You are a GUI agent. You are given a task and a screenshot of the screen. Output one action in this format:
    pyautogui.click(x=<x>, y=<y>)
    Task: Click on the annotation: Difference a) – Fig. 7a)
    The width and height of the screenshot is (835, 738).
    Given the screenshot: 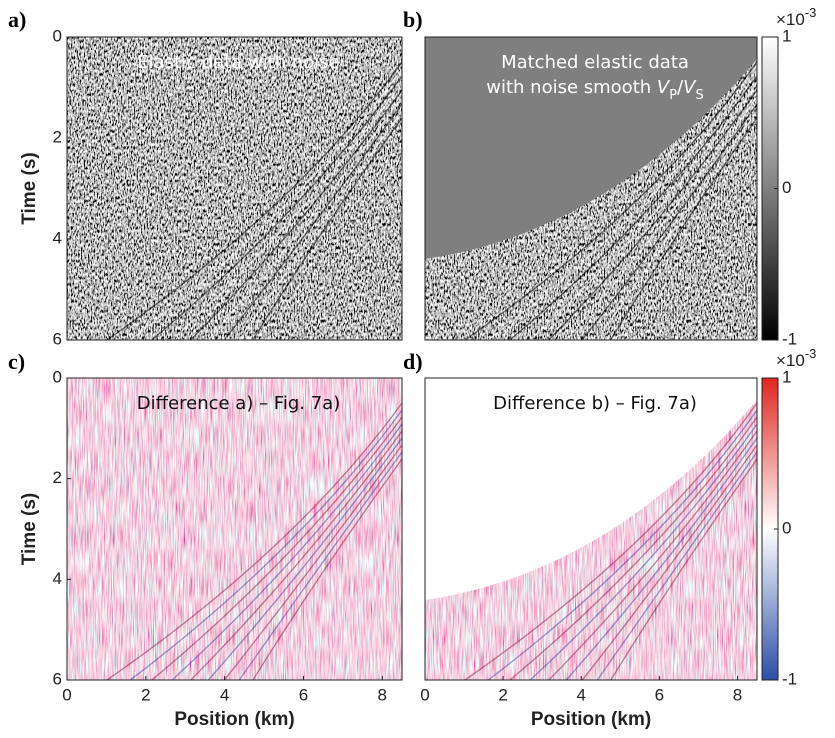 What is the action you would take?
    pyautogui.click(x=238, y=403)
    